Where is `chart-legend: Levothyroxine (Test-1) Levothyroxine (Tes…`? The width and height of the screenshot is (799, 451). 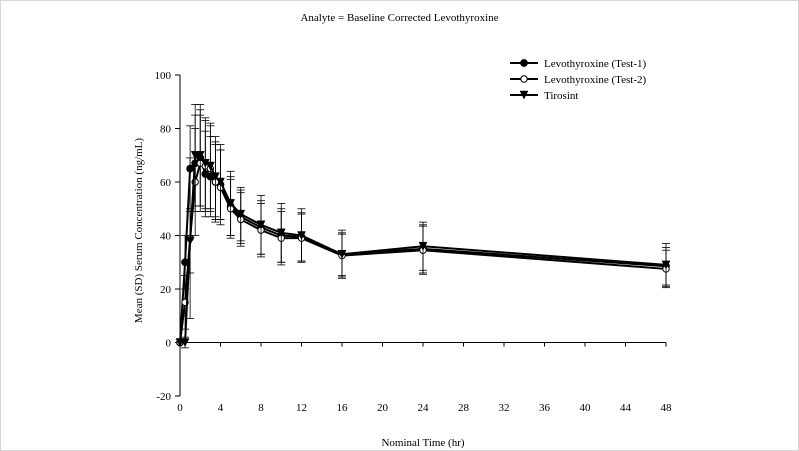
chart-legend: Levothyroxine (Test-1) Levothyroxine (Tes… is located at coordinates (578, 80).